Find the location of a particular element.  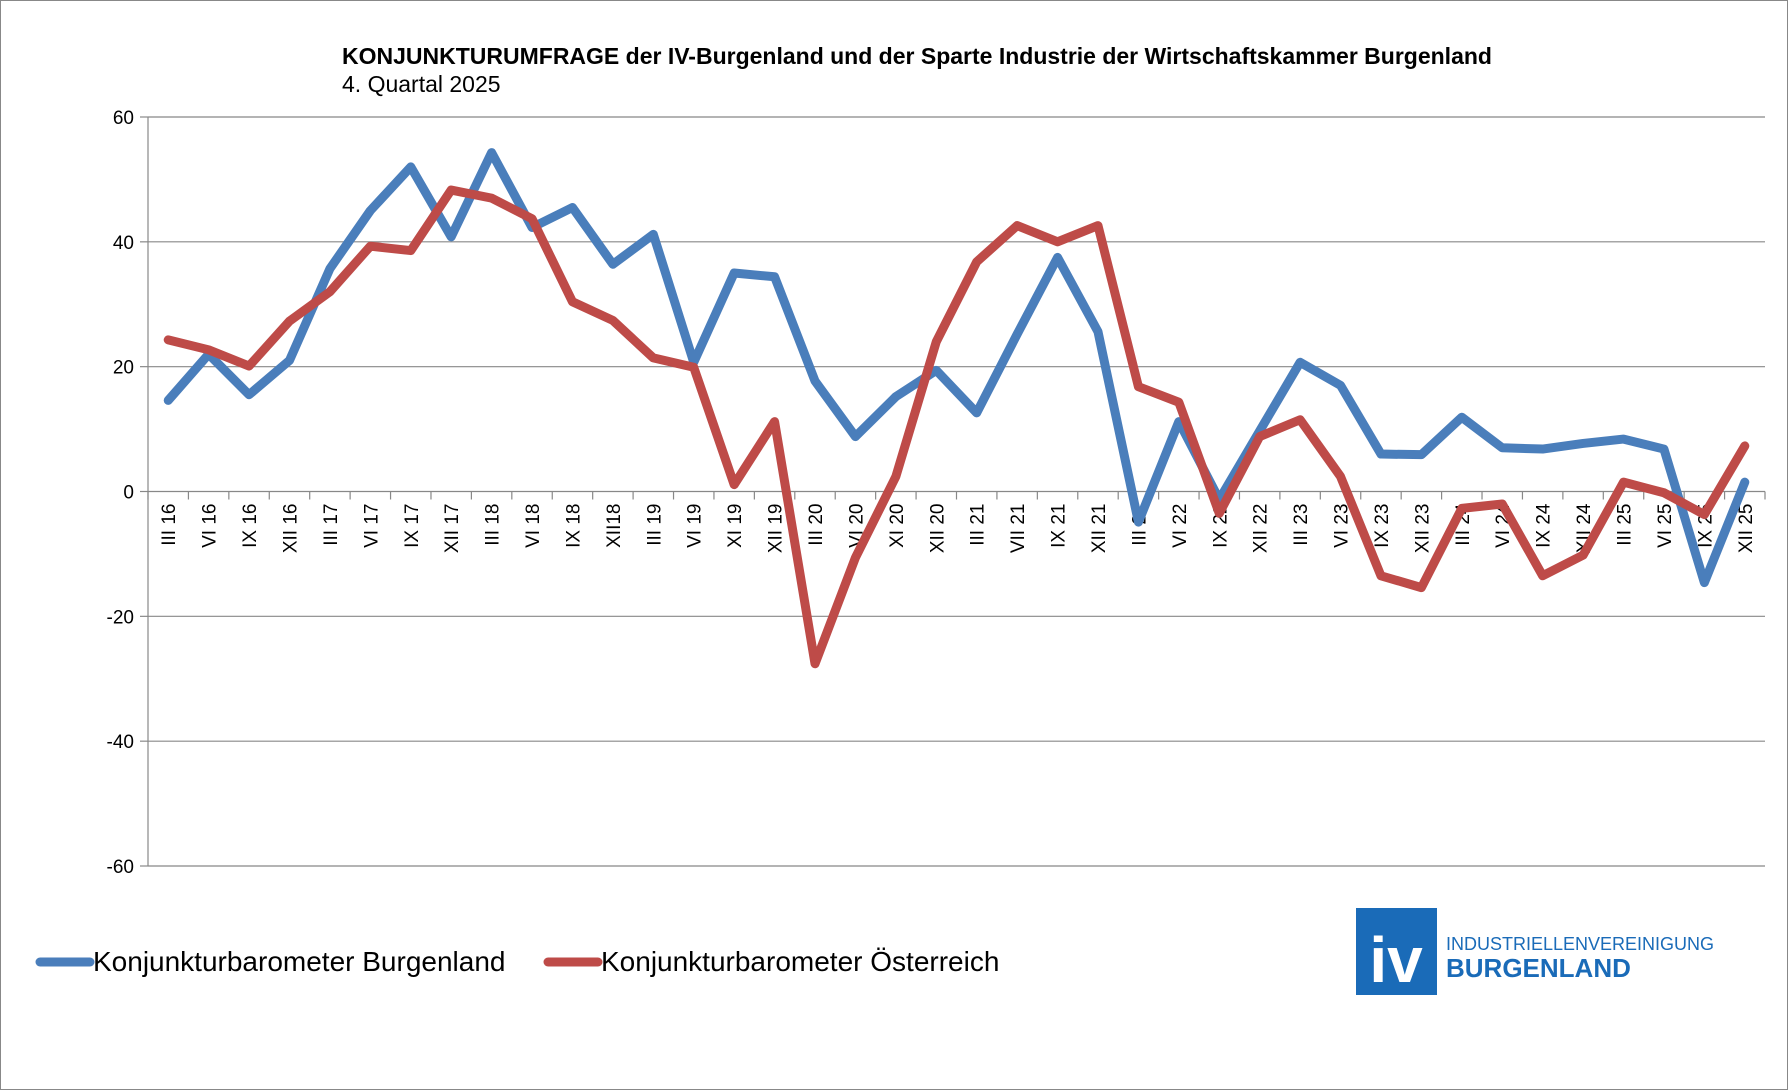

x-tick-label: IX 16 is located at coordinates (250, 526).